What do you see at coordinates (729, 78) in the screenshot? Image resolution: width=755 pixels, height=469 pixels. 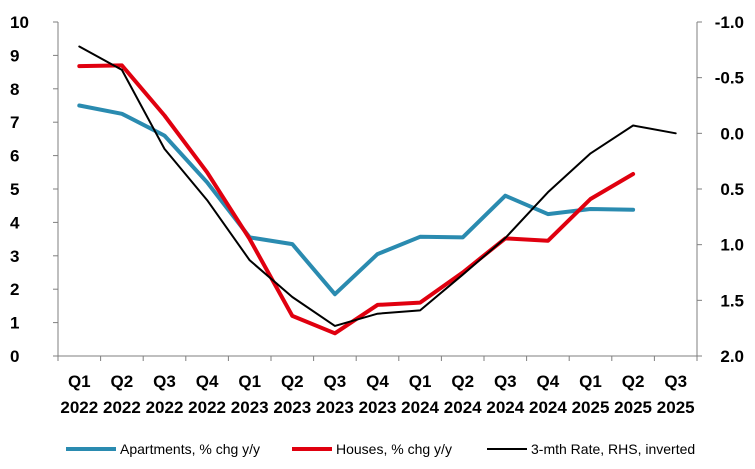 I see `right-tick-label: -0.5` at bounding box center [729, 78].